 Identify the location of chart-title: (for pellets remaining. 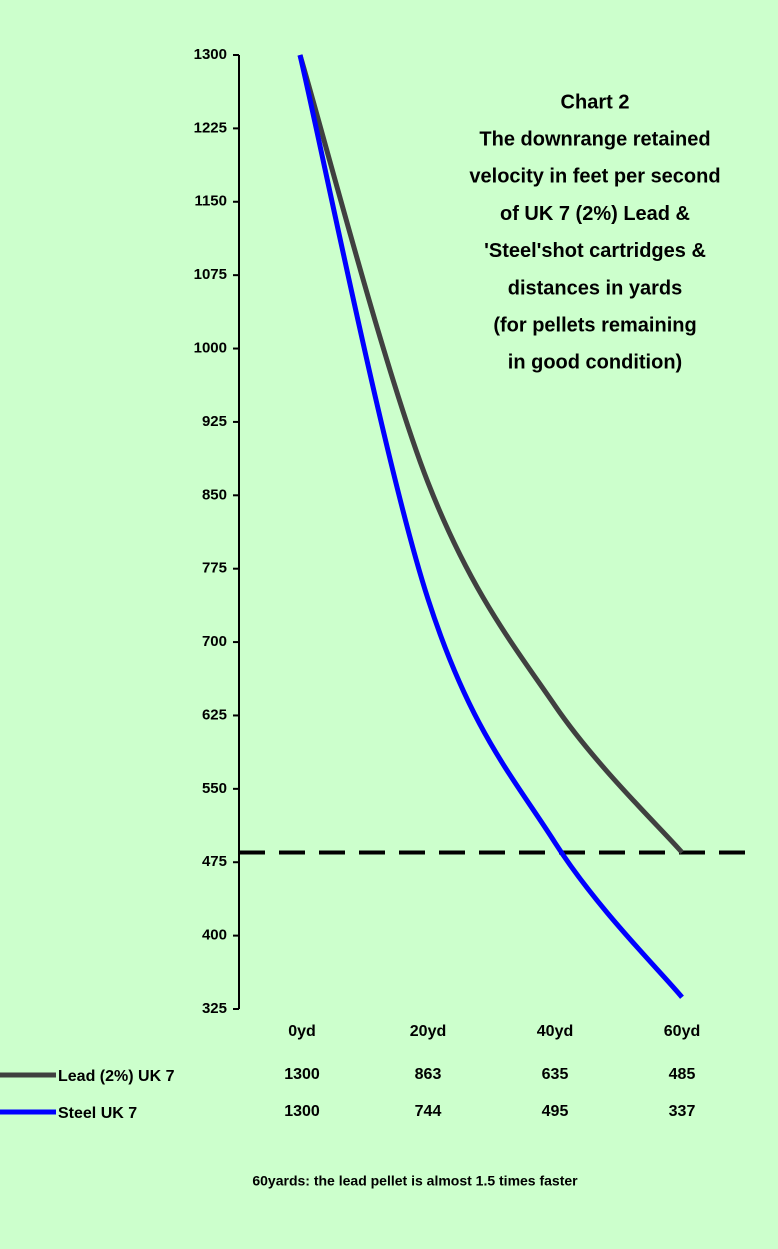
(594, 325).